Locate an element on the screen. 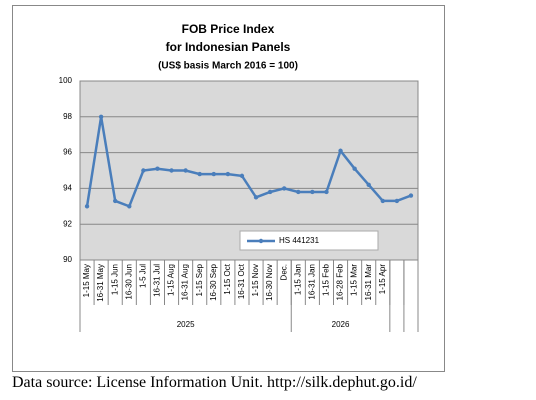  x-tick-label: 16-28 Feb is located at coordinates (340, 281).